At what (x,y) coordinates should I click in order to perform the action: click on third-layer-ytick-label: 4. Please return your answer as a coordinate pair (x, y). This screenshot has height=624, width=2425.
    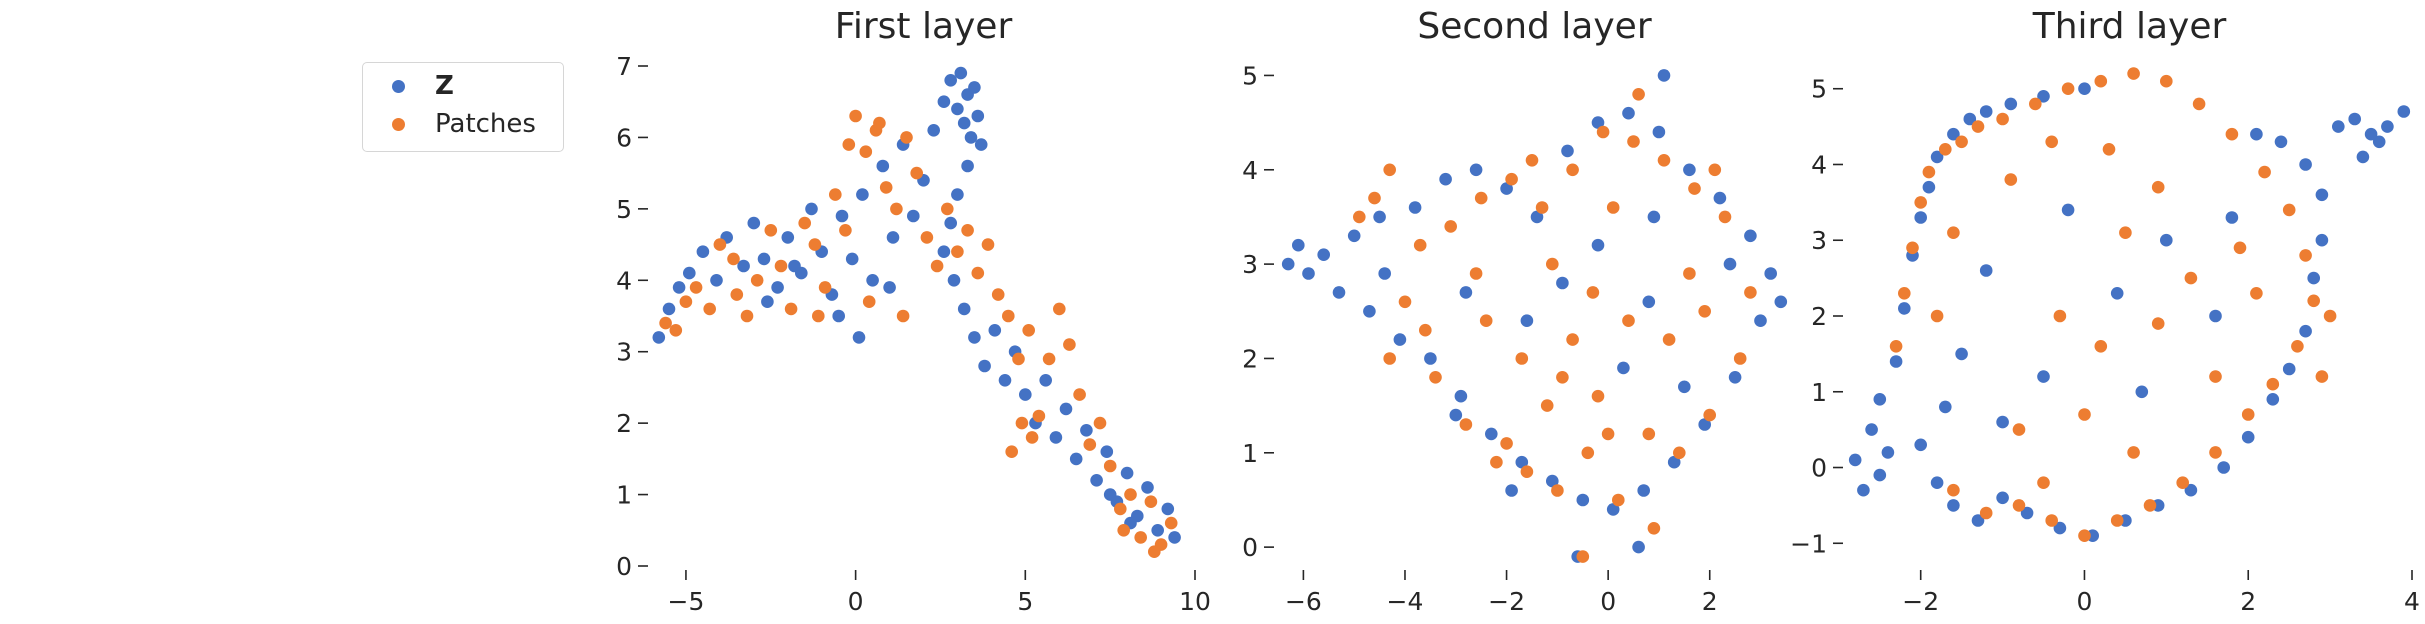
    Looking at the image, I should click on (1819, 164).